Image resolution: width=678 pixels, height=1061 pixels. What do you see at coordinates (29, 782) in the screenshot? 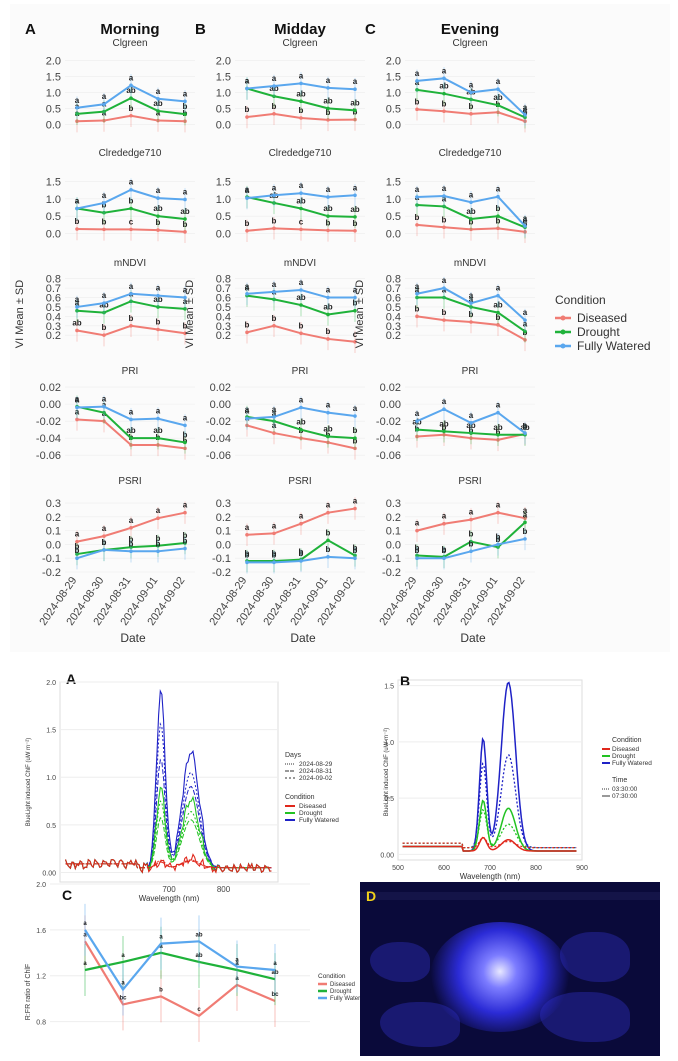
I see `chlf-a-y-label: BlueLight induced ChlF (uW m⁻²)` at bounding box center [29, 782].